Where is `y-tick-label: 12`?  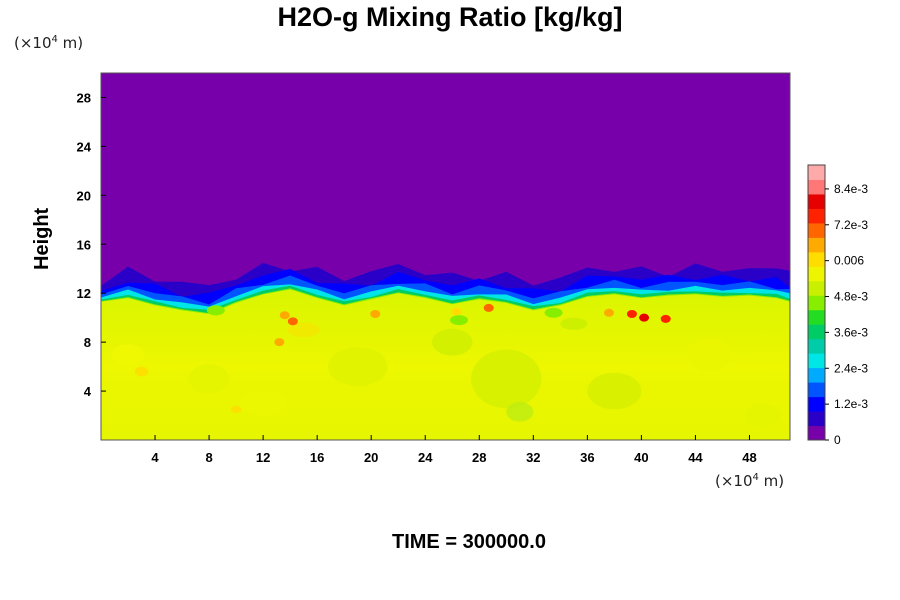
y-tick-label: 12 is located at coordinates (84, 293).